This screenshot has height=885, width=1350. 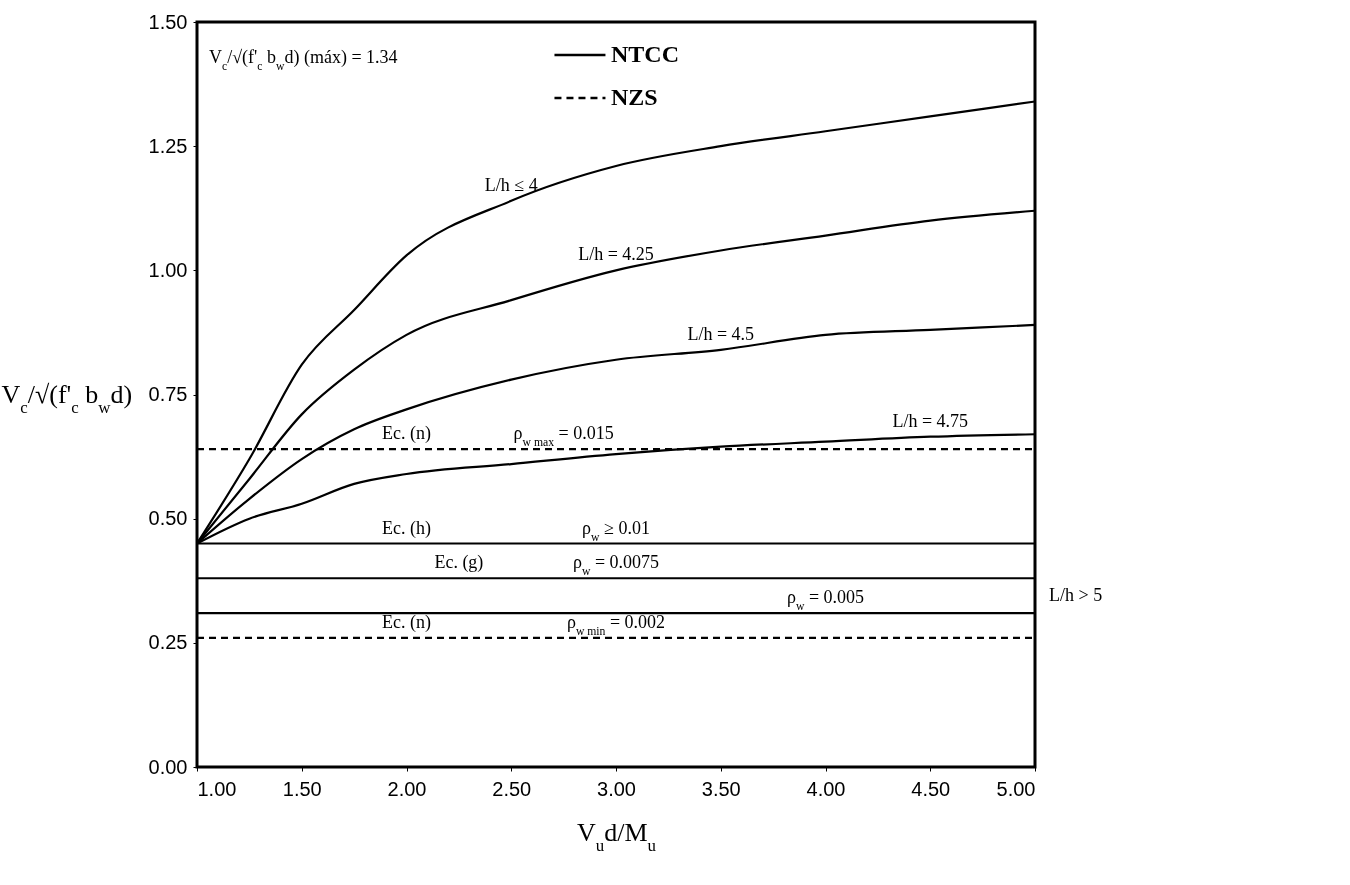 I want to click on annotation: ρ$_{w}$ = 0.005, so click(x=825, y=600).